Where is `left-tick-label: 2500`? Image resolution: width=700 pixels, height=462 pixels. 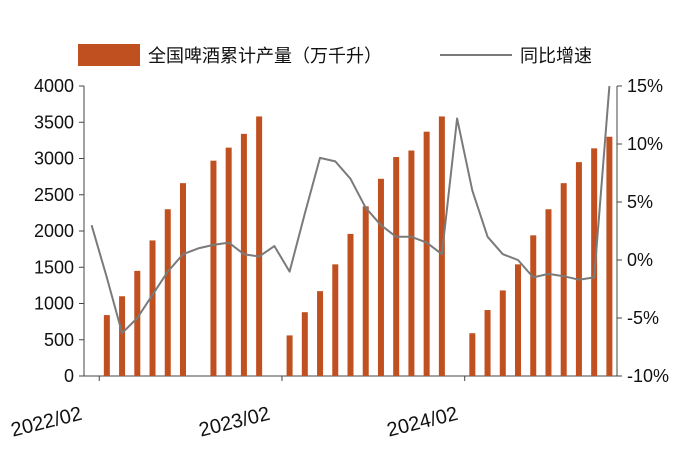 left-tick-label: 2500 is located at coordinates (54, 195).